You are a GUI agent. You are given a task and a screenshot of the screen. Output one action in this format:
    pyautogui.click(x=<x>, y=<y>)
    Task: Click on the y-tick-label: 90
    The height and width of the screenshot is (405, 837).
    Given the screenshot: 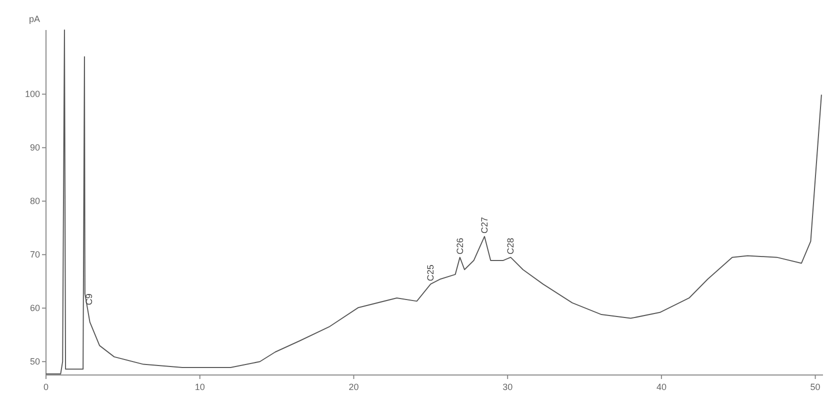 What is the action you would take?
    pyautogui.click(x=35, y=147)
    